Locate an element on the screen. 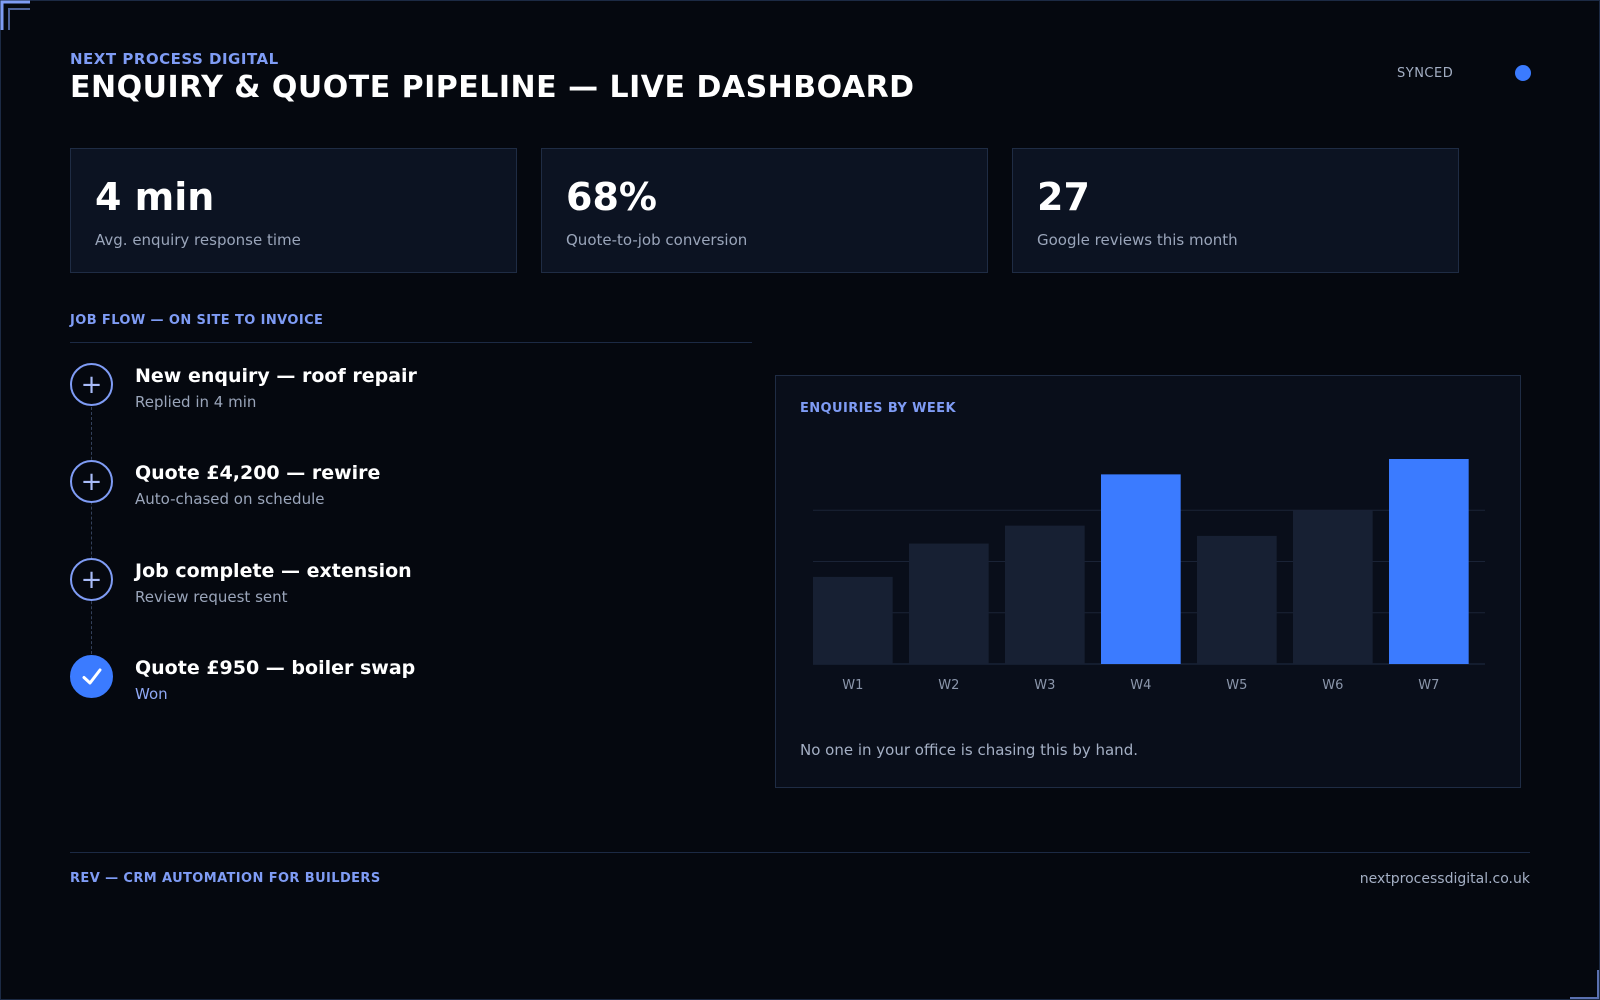  kpi-card-conversion: 68% Quote-to-job conversion is located at coordinates (764, 210).